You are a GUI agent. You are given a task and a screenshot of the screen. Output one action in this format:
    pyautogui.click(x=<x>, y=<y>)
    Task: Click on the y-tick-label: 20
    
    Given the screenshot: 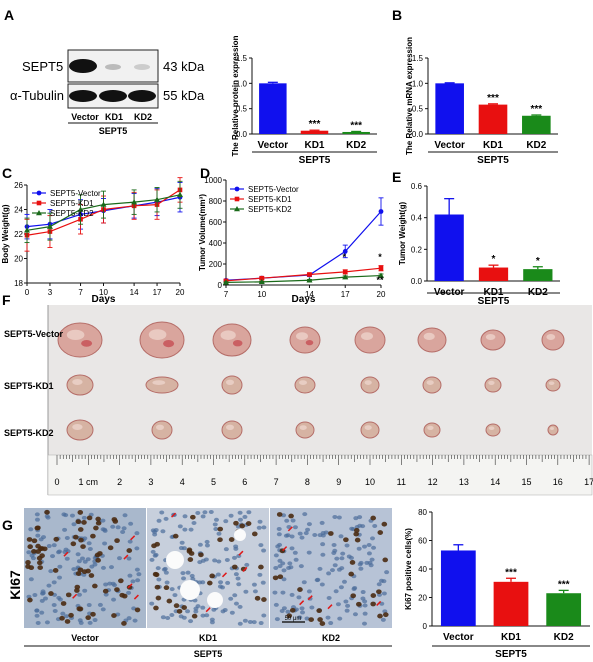 What is the action you would take?
    pyautogui.click(x=18, y=259)
    